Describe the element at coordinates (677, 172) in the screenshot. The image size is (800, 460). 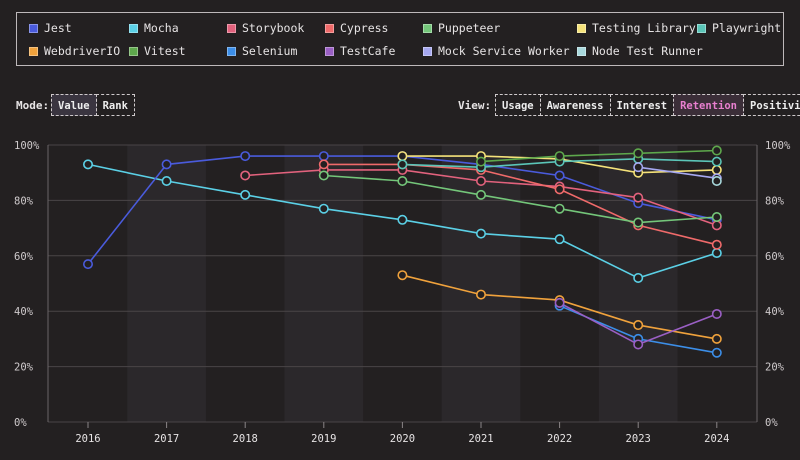
I see `series-line-mock-service-worker` at that location.